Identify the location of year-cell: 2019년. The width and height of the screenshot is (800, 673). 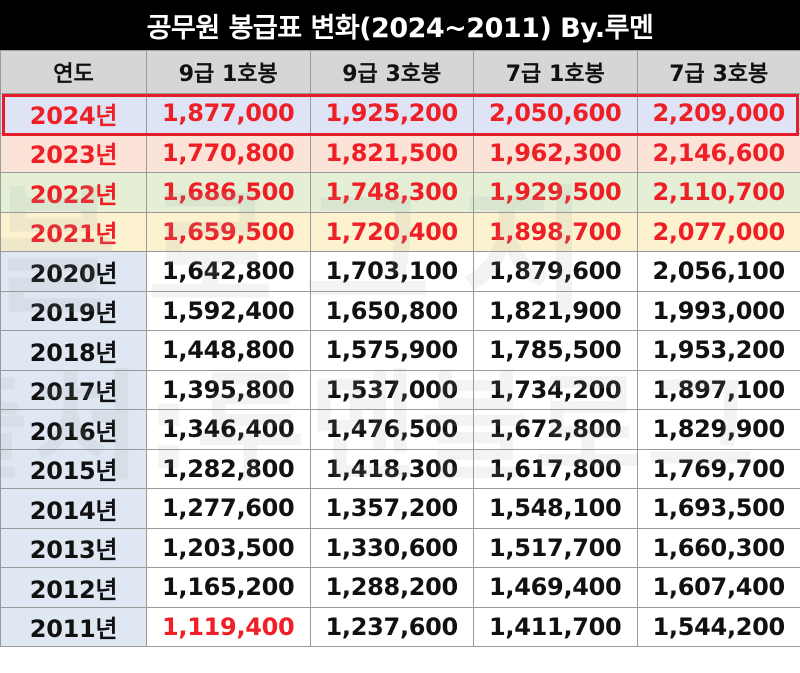
(73, 310).